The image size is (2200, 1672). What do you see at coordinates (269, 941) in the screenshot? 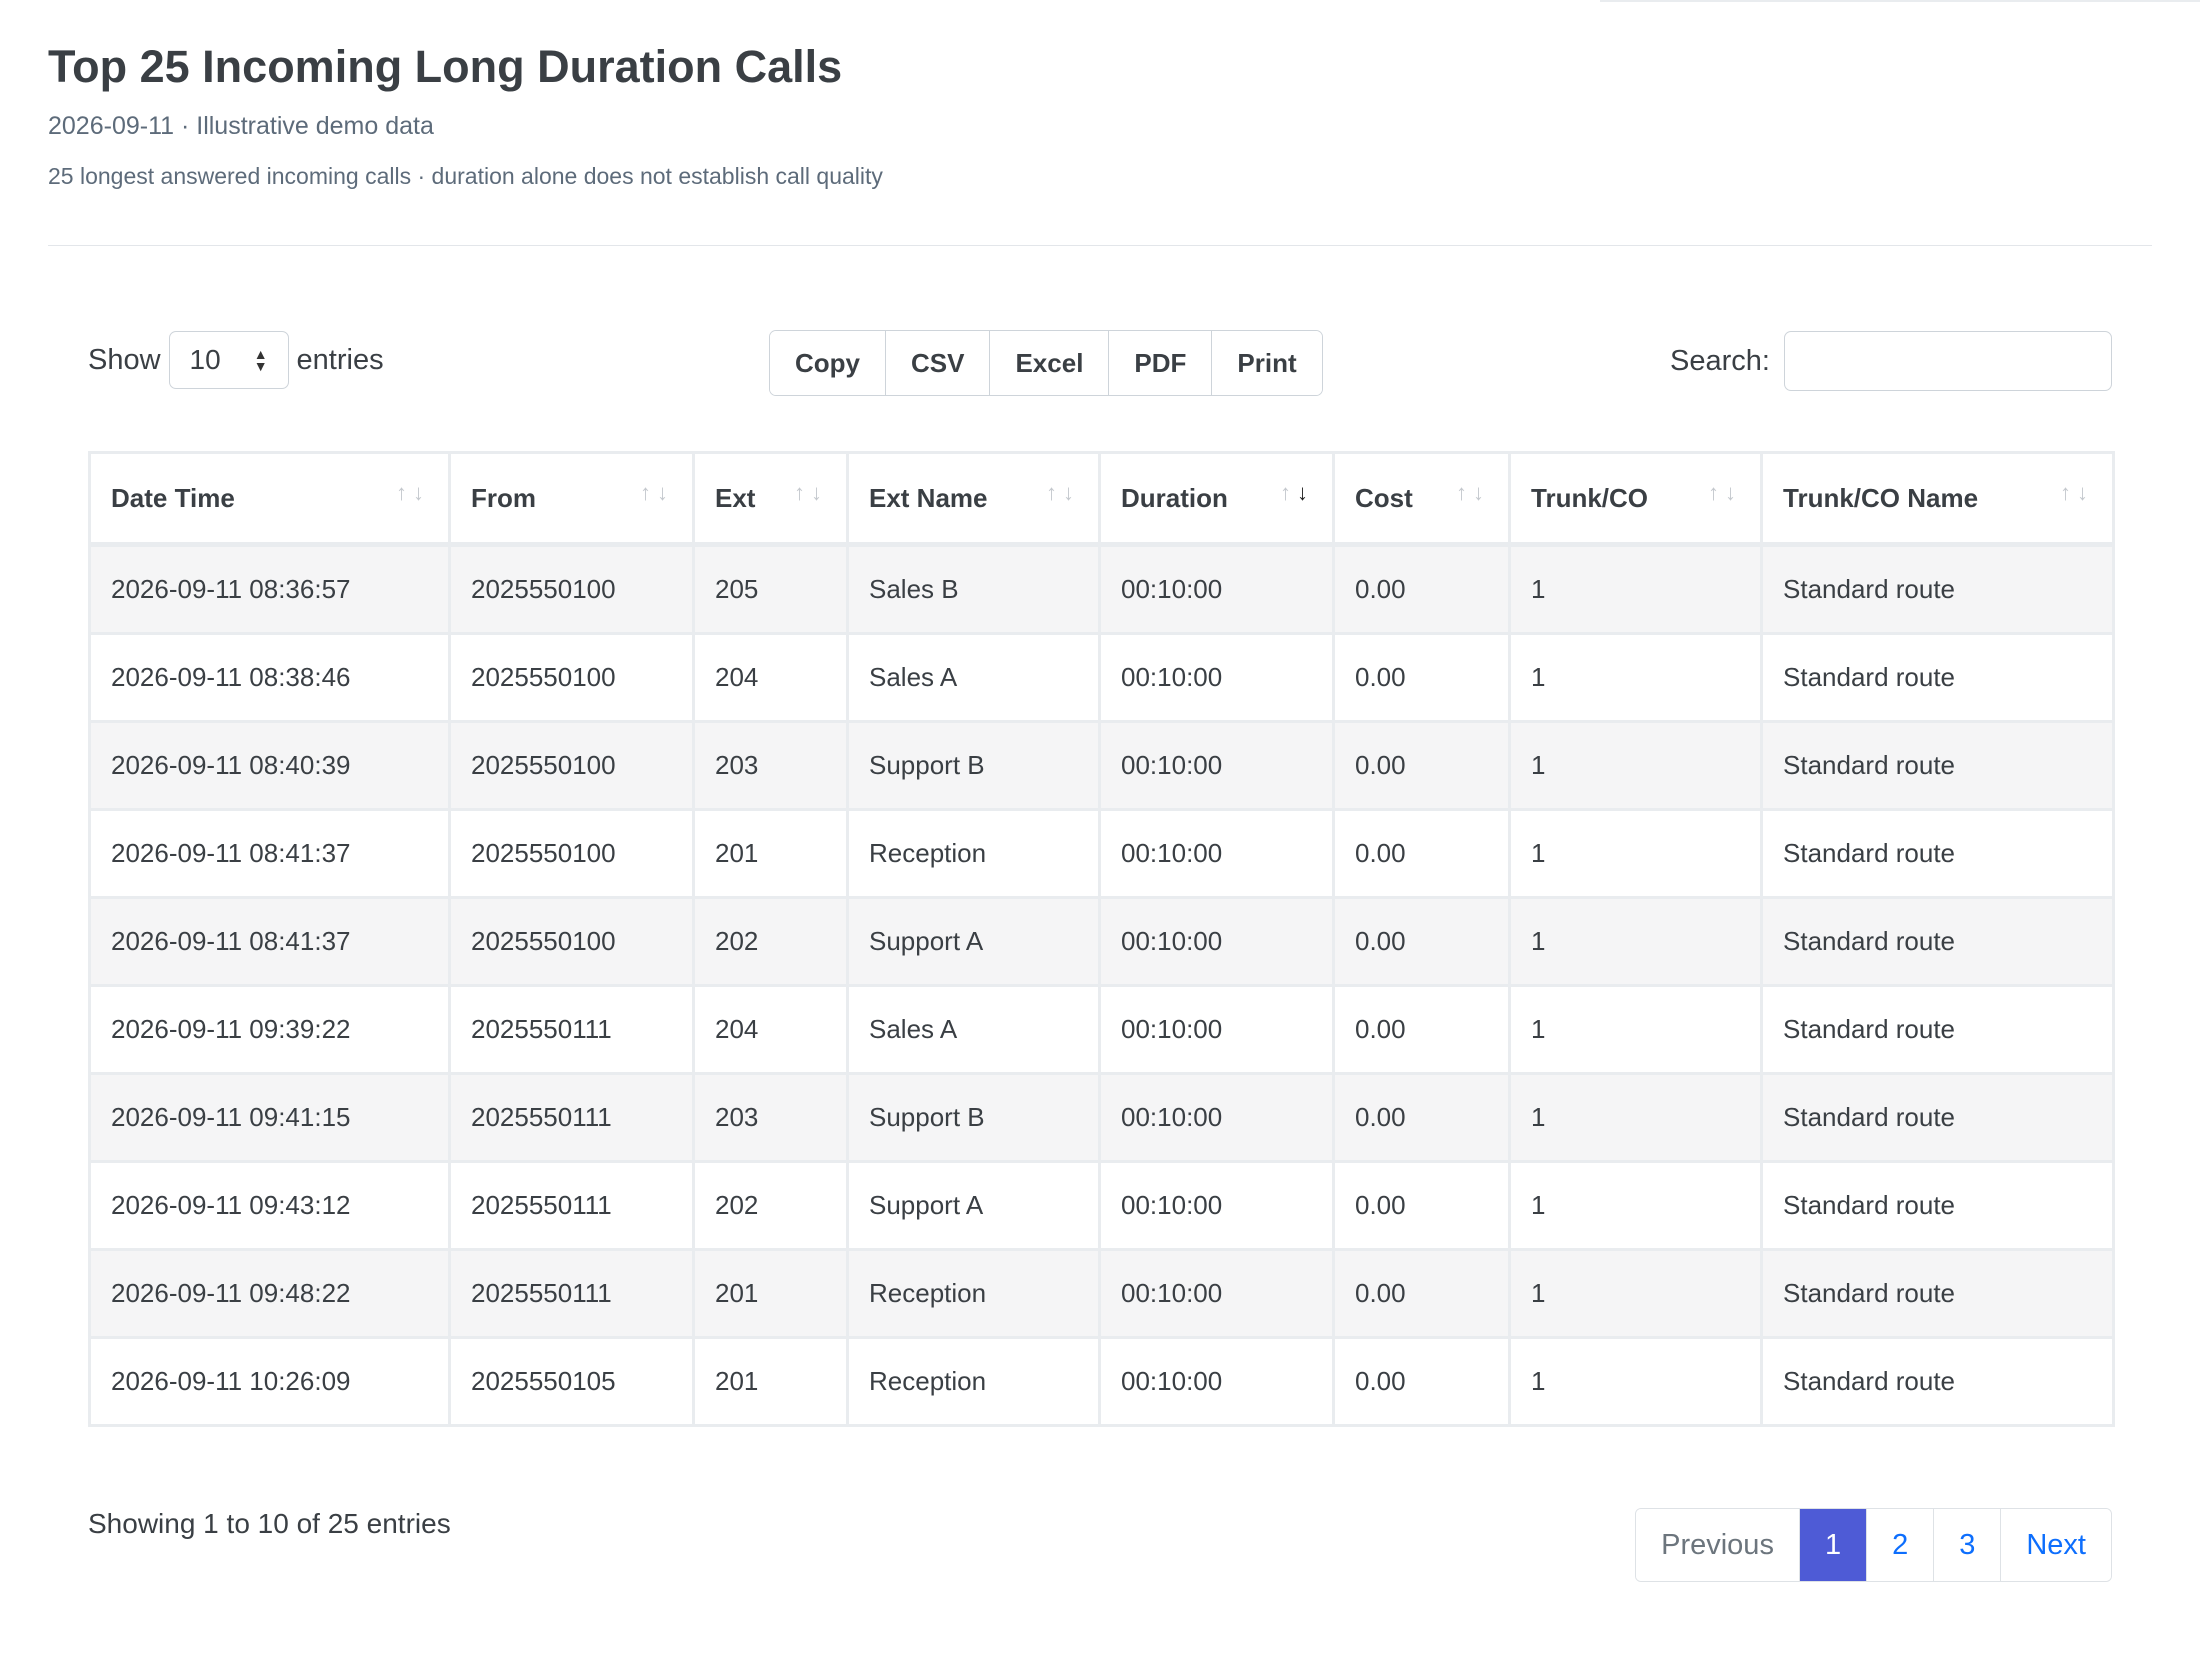
I see `table-cell: 2026-09-11 08:41:37` at bounding box center [269, 941].